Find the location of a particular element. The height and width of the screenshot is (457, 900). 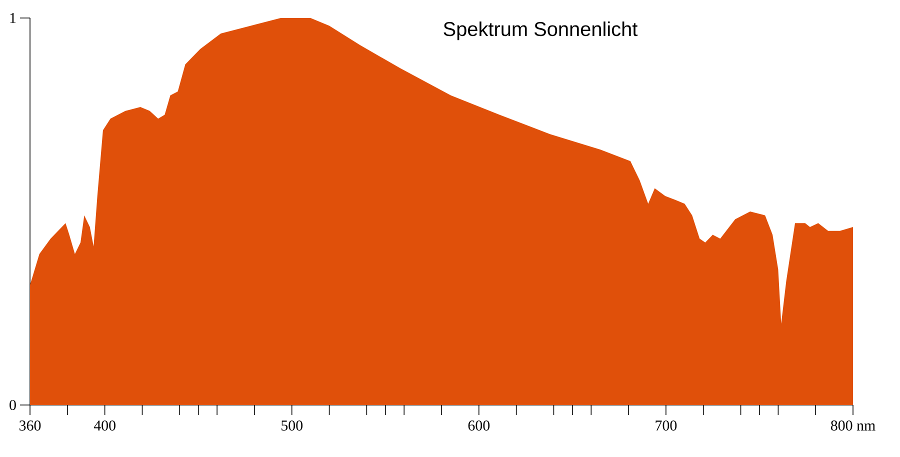

y-tick-label: 1 is located at coordinates (13, 18).